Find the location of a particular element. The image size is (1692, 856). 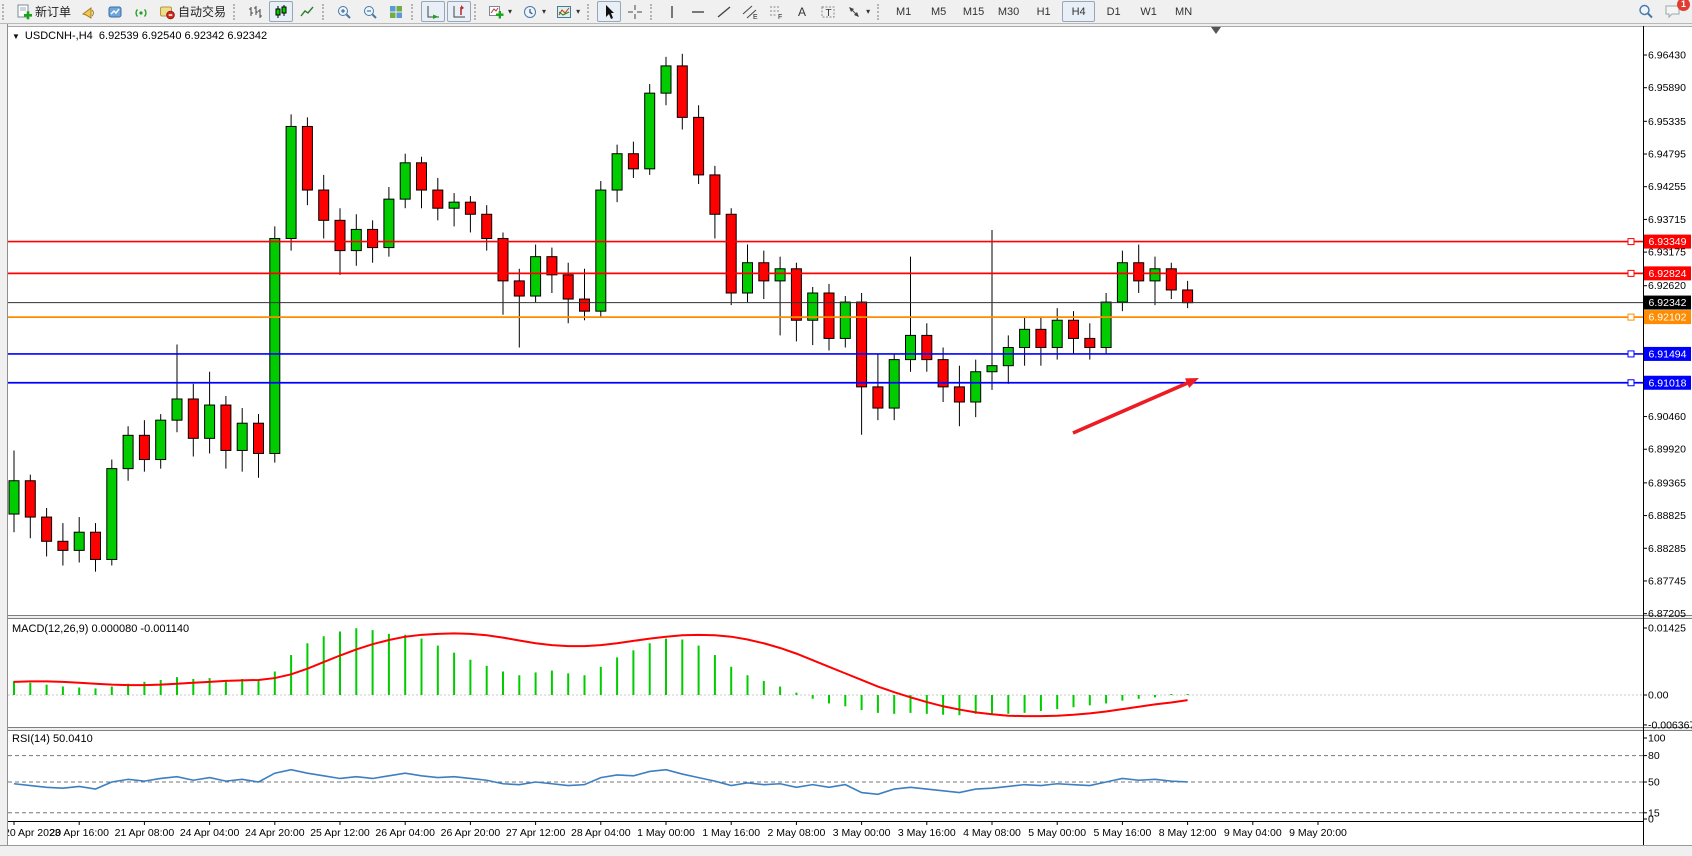

chart-window-button is located at coordinates (115, 11).